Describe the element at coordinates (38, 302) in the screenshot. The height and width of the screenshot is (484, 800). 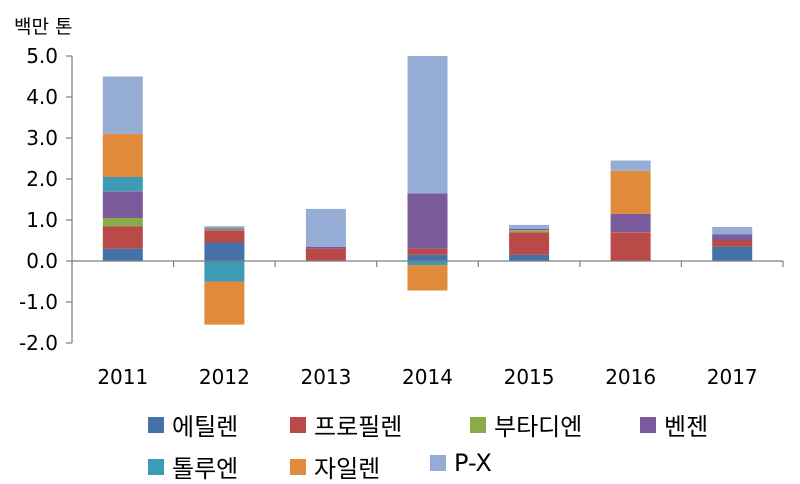
I see `y-tick-label-6: -1.0` at that location.